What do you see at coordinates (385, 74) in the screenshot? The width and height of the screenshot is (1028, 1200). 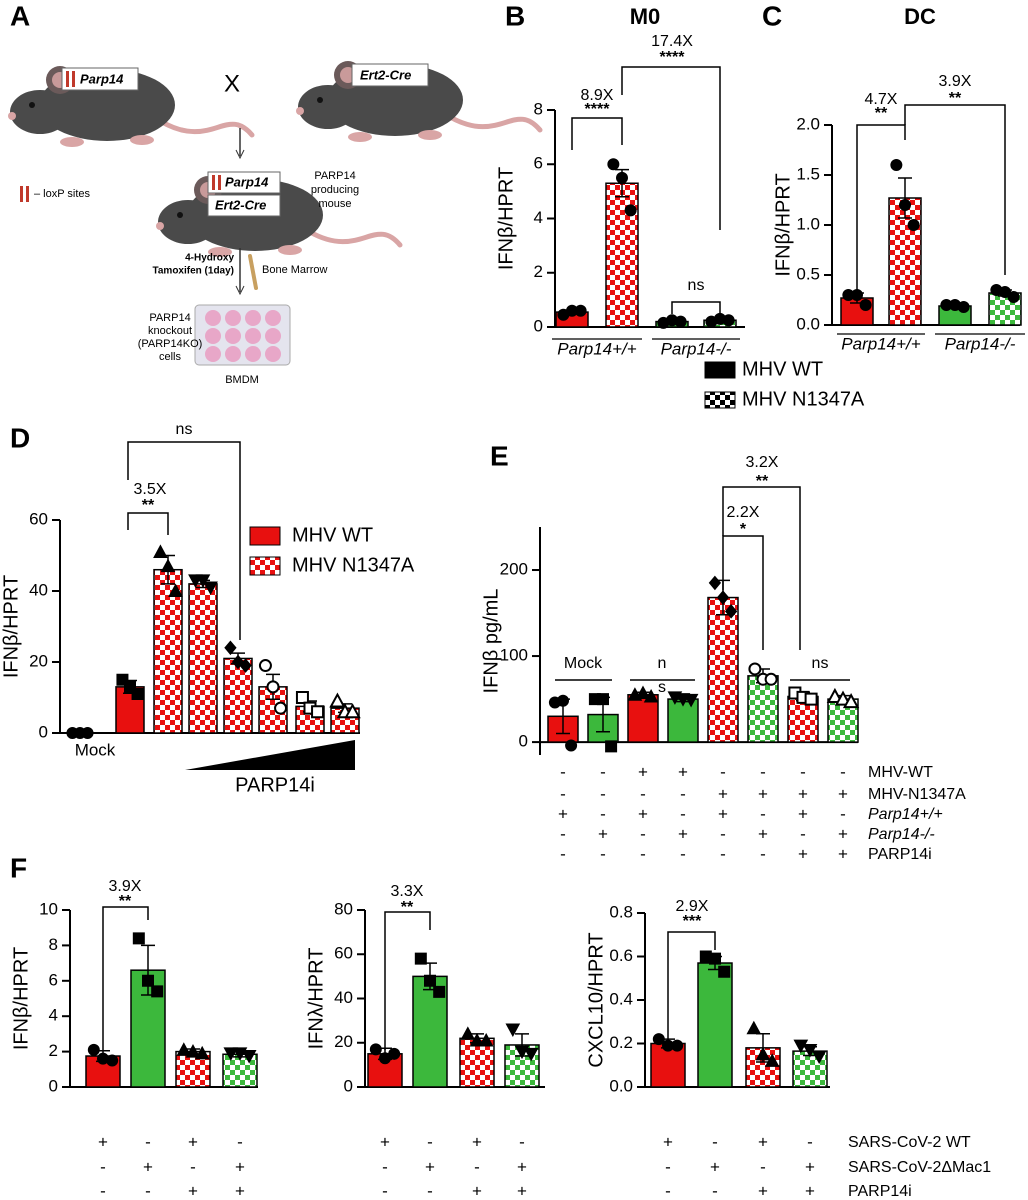 I see `gene-label: Ert2-Cre` at bounding box center [385, 74].